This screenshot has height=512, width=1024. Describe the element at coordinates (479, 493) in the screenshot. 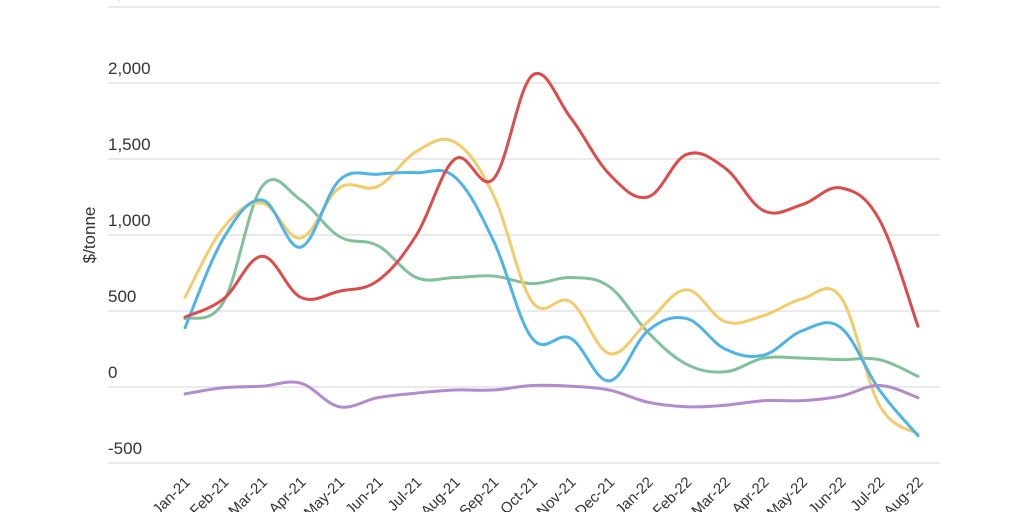

I see `x-tick-label: Sep-21` at that location.